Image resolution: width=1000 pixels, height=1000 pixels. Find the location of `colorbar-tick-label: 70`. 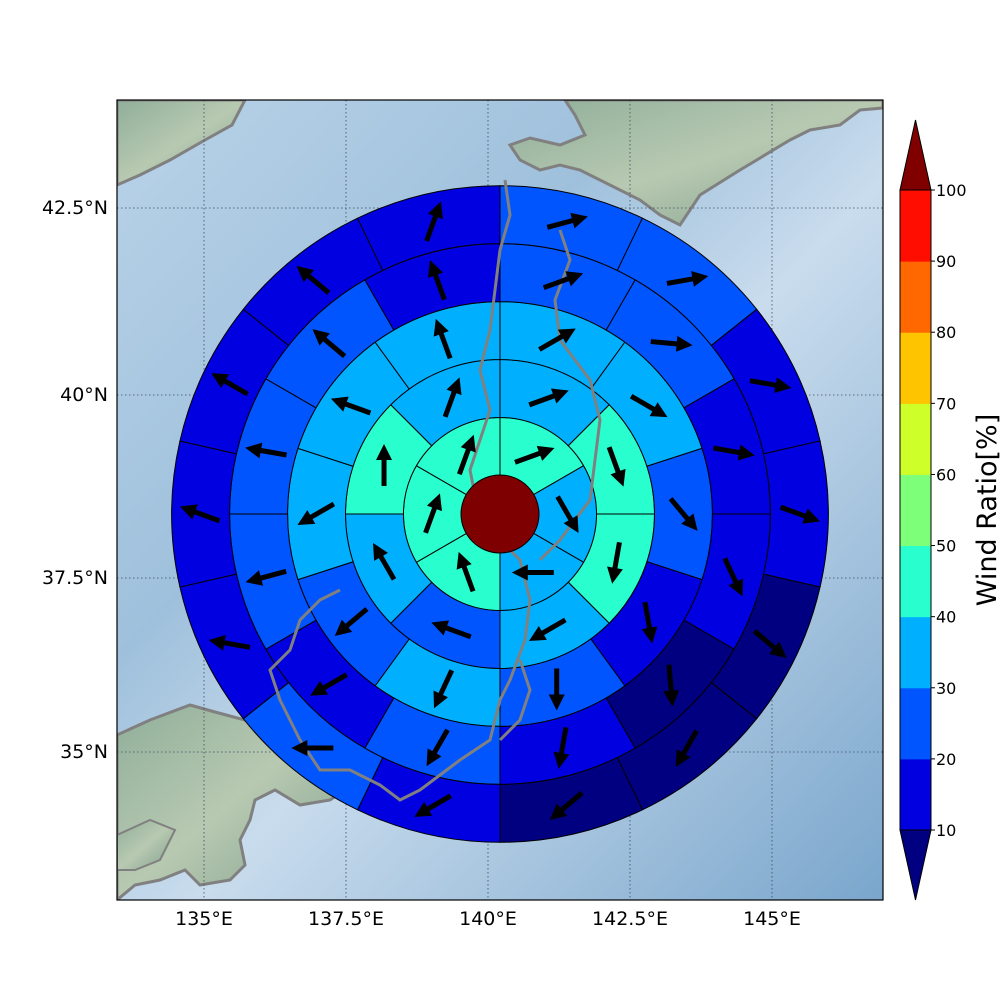

colorbar-tick-label: 70 is located at coordinates (946, 403).